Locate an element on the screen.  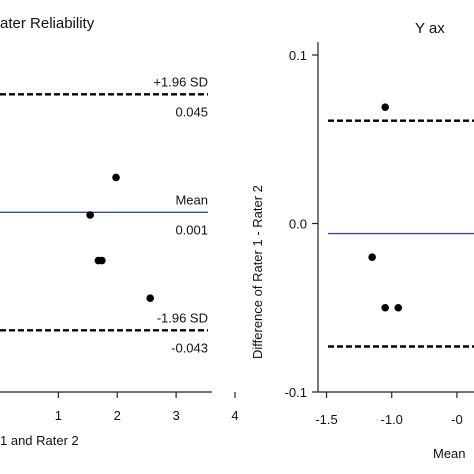
left-x-tick-label-1: 2 is located at coordinates (117, 415).